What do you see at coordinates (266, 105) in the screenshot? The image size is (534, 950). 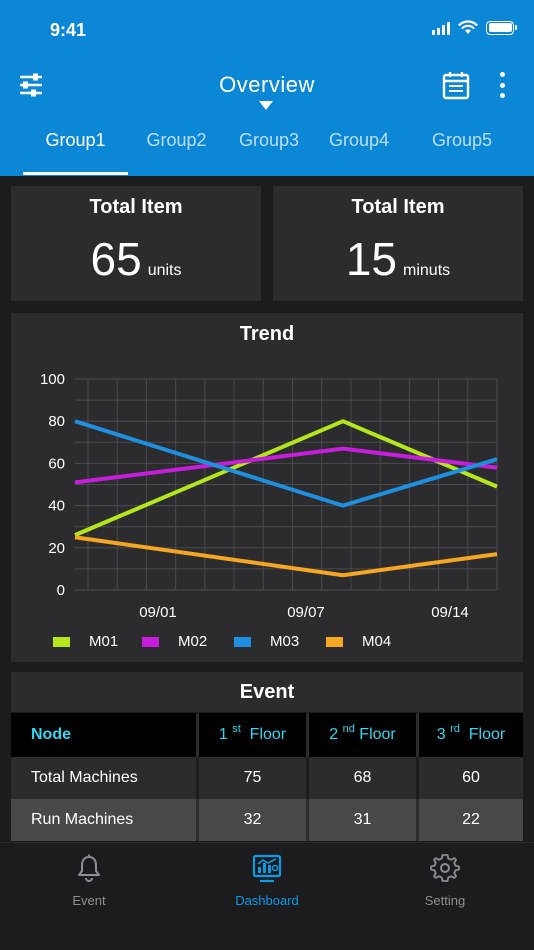 I see `caret-down-icon` at bounding box center [266, 105].